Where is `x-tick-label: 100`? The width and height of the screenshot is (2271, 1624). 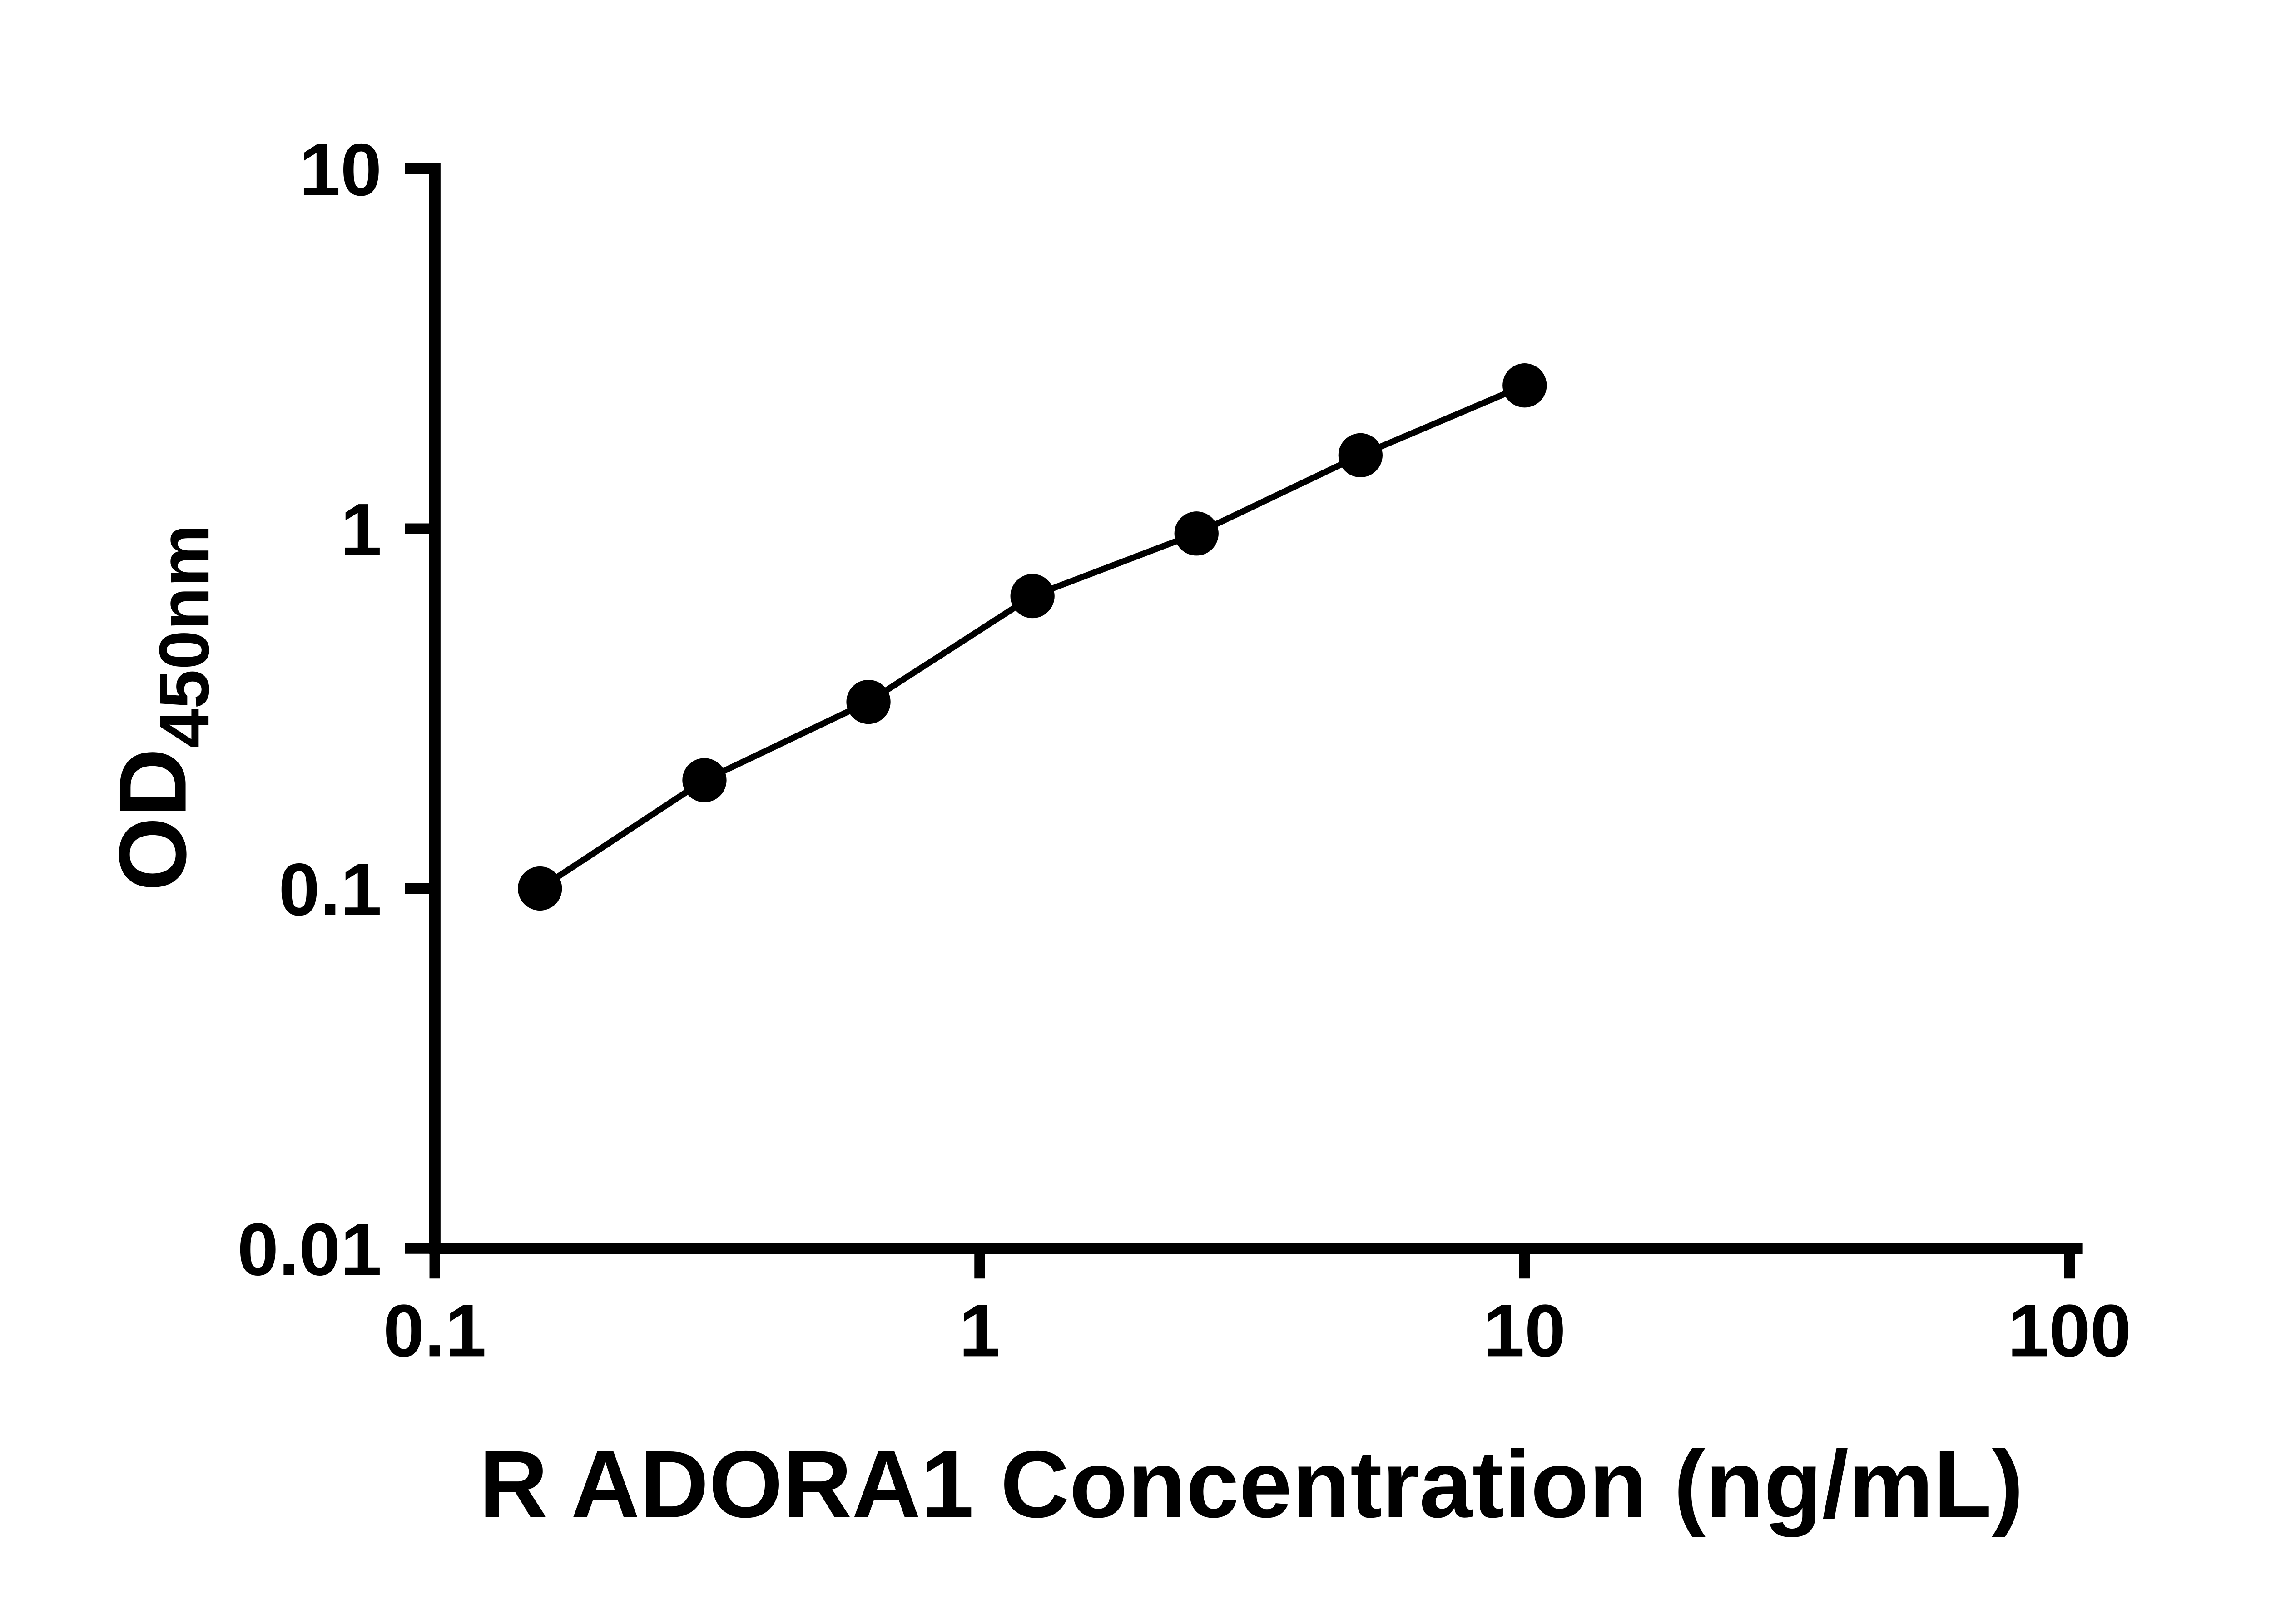 x-tick-label: 100 is located at coordinates (2070, 1330).